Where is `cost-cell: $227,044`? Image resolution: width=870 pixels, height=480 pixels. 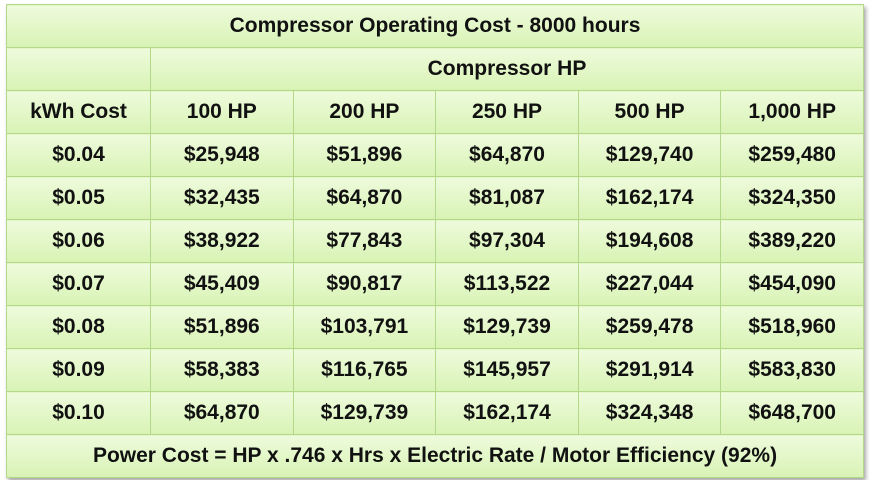 cost-cell: $227,044 is located at coordinates (649, 284).